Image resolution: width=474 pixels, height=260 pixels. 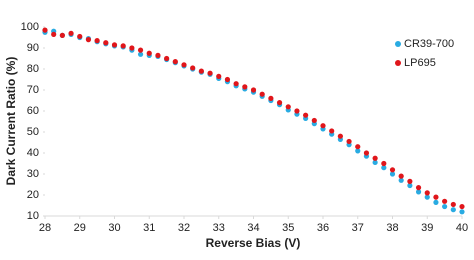 What do you see at coordinates (392, 228) in the screenshot?
I see `x-tick-label: 38` at bounding box center [392, 228].